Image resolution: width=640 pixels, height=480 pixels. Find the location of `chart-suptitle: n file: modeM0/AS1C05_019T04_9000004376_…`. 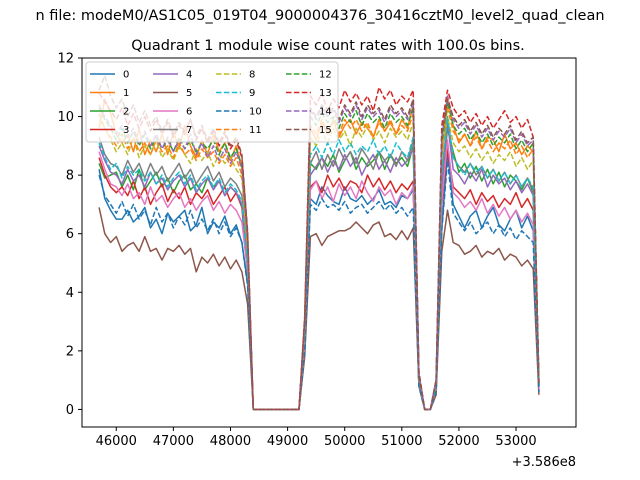

chart-suptitle: n file: modeM0/AS1C05_019T04_9000004376_… is located at coordinates (319, 16).